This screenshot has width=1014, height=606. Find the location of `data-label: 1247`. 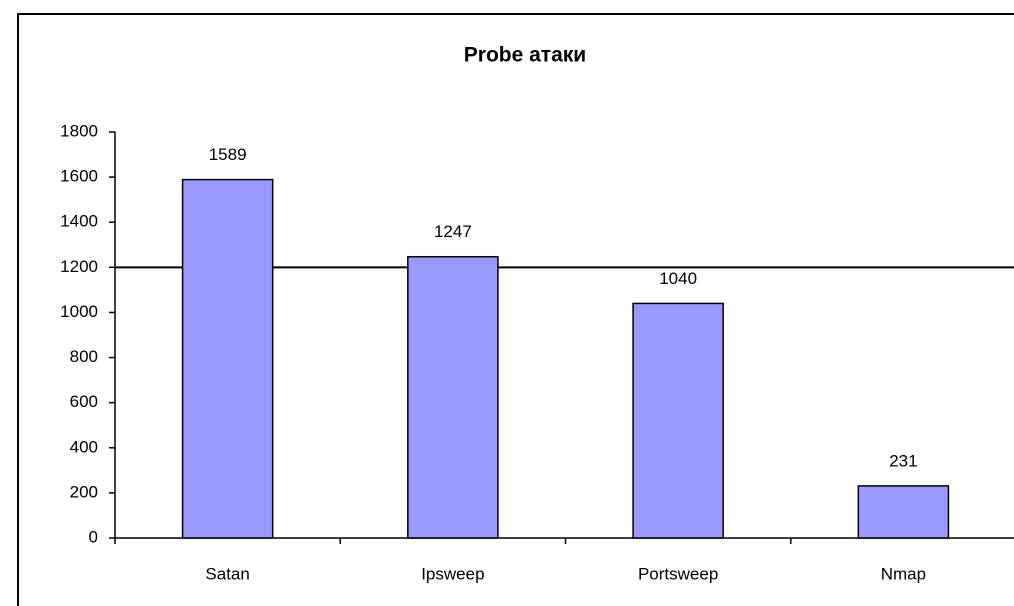

data-label: 1247 is located at coordinates (453, 231).